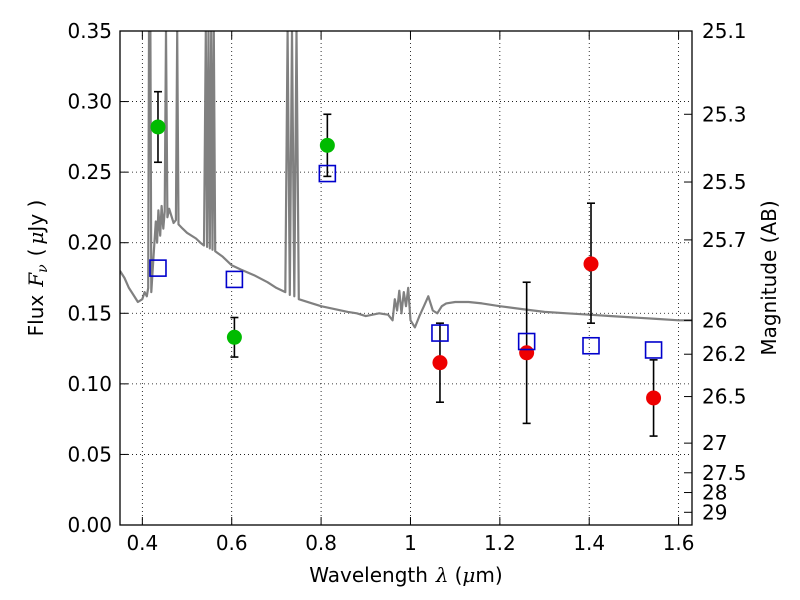  What do you see at coordinates (679, 543) in the screenshot?
I see `x-tick-label: 1.6` at bounding box center [679, 543].